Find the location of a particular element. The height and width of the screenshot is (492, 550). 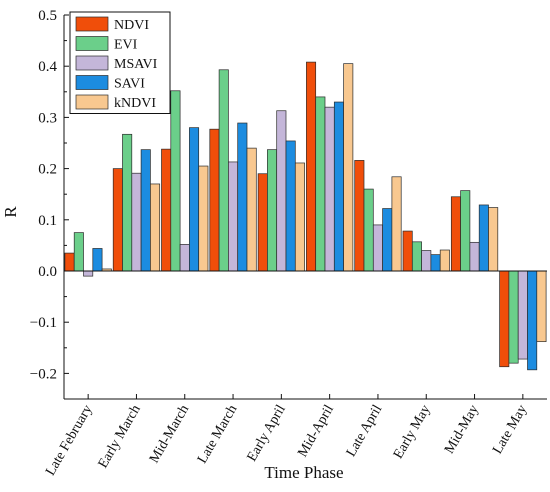

legend-swatch-msavi is located at coordinates (92, 63).